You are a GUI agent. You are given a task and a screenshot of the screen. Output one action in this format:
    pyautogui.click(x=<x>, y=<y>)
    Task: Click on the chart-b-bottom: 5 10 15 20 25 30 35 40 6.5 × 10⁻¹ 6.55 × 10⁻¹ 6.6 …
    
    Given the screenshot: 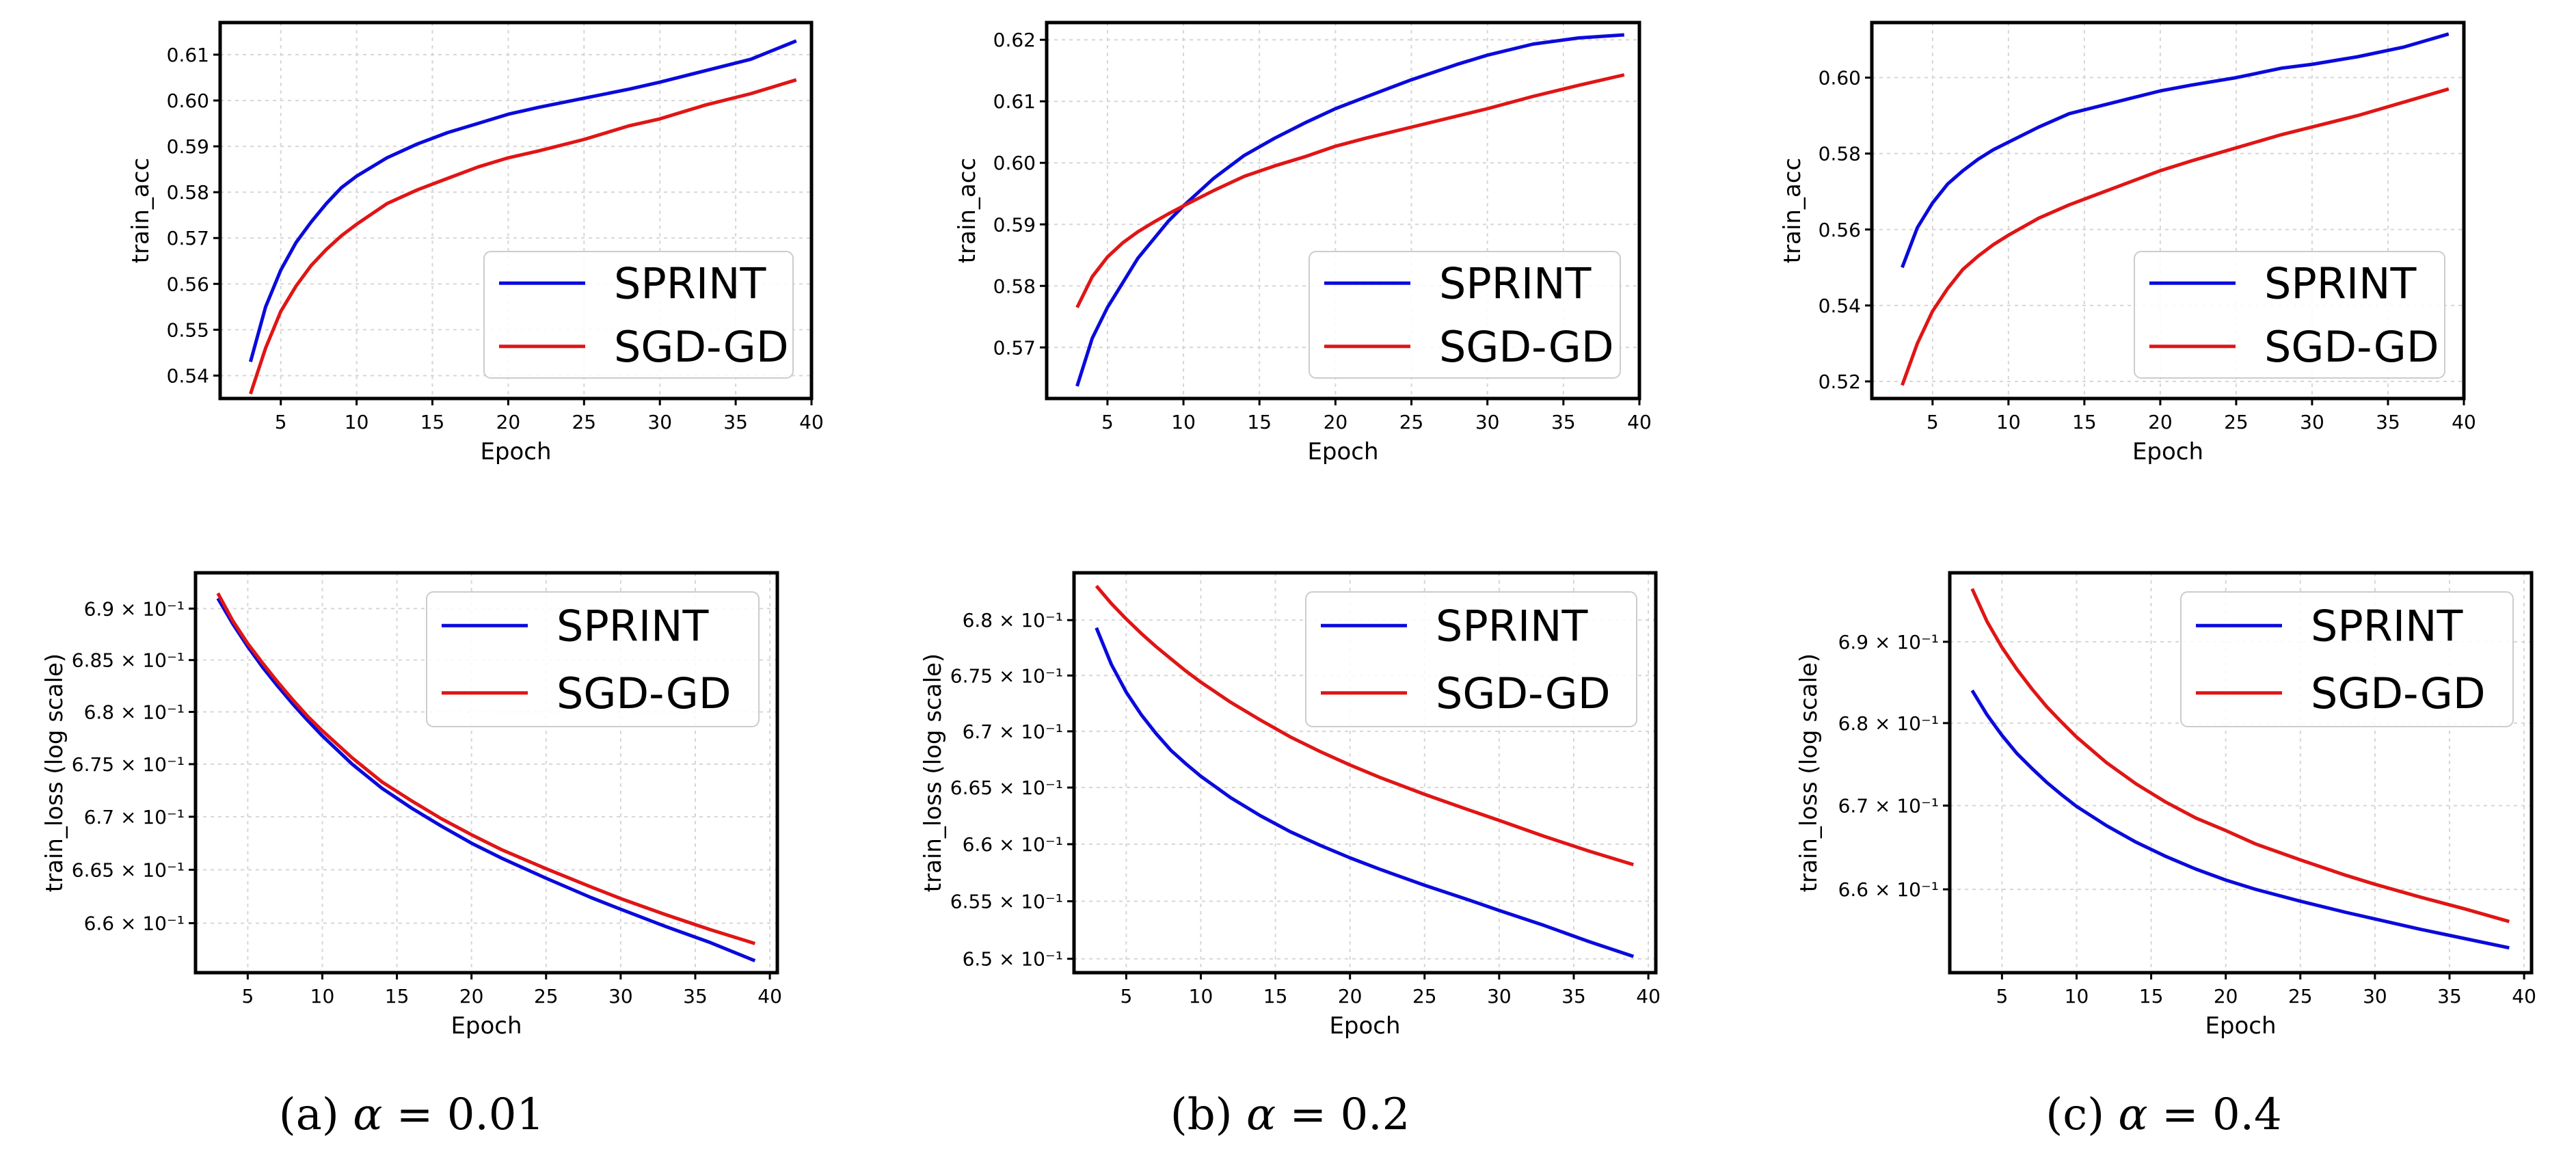 What is the action you would take?
    pyautogui.click(x=1290, y=805)
    